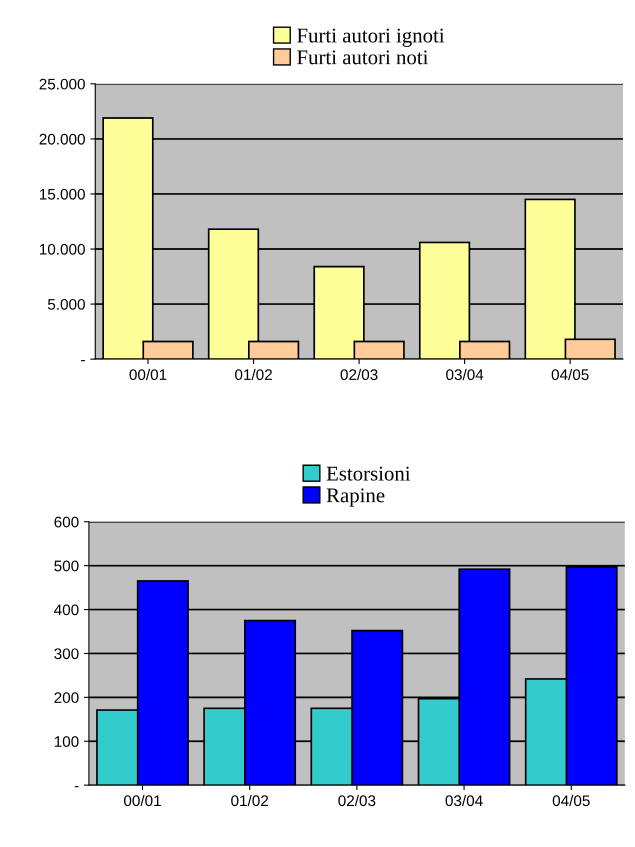 This screenshot has width=635, height=847. What do you see at coordinates (66, 741) in the screenshot?
I see `y-tick-label: 100` at bounding box center [66, 741].